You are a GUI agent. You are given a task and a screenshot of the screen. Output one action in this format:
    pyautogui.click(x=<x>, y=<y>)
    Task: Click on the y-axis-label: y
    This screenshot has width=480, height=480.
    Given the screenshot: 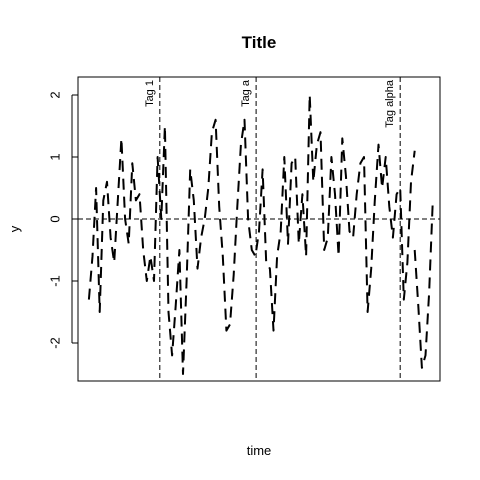 What is the action you would take?
    pyautogui.click(x=14, y=228)
    